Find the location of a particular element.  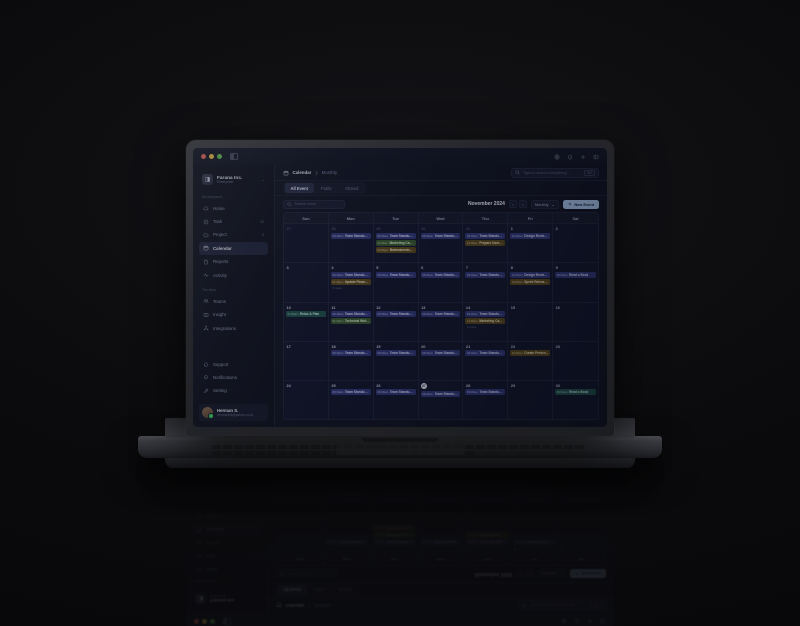

user-profile: Herman S. herman03@yahoo.co.id is located at coordinates (233, 412).